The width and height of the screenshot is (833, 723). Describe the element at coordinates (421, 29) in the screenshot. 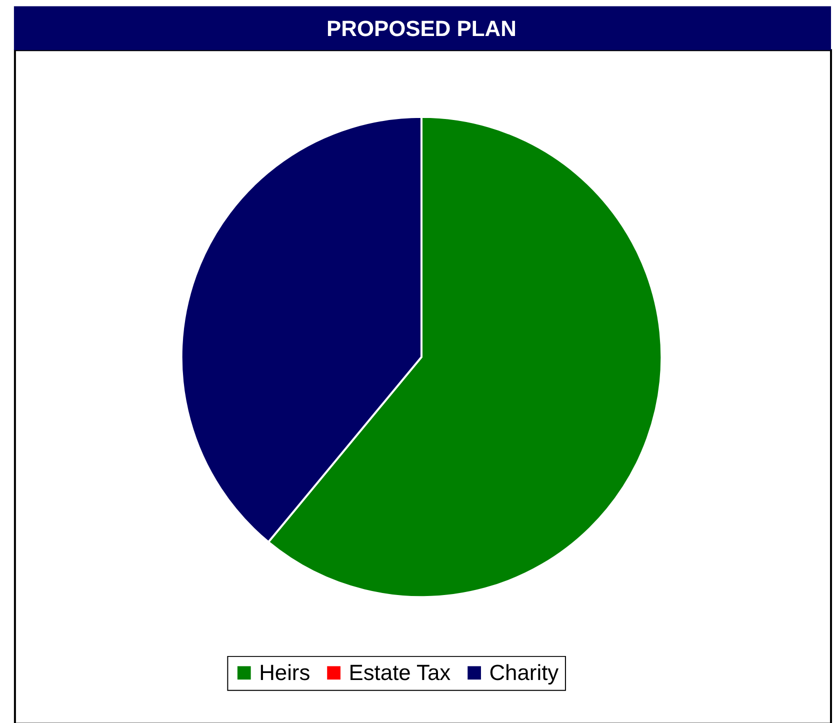

I see `chart-title: PROPOSED PLAN` at that location.